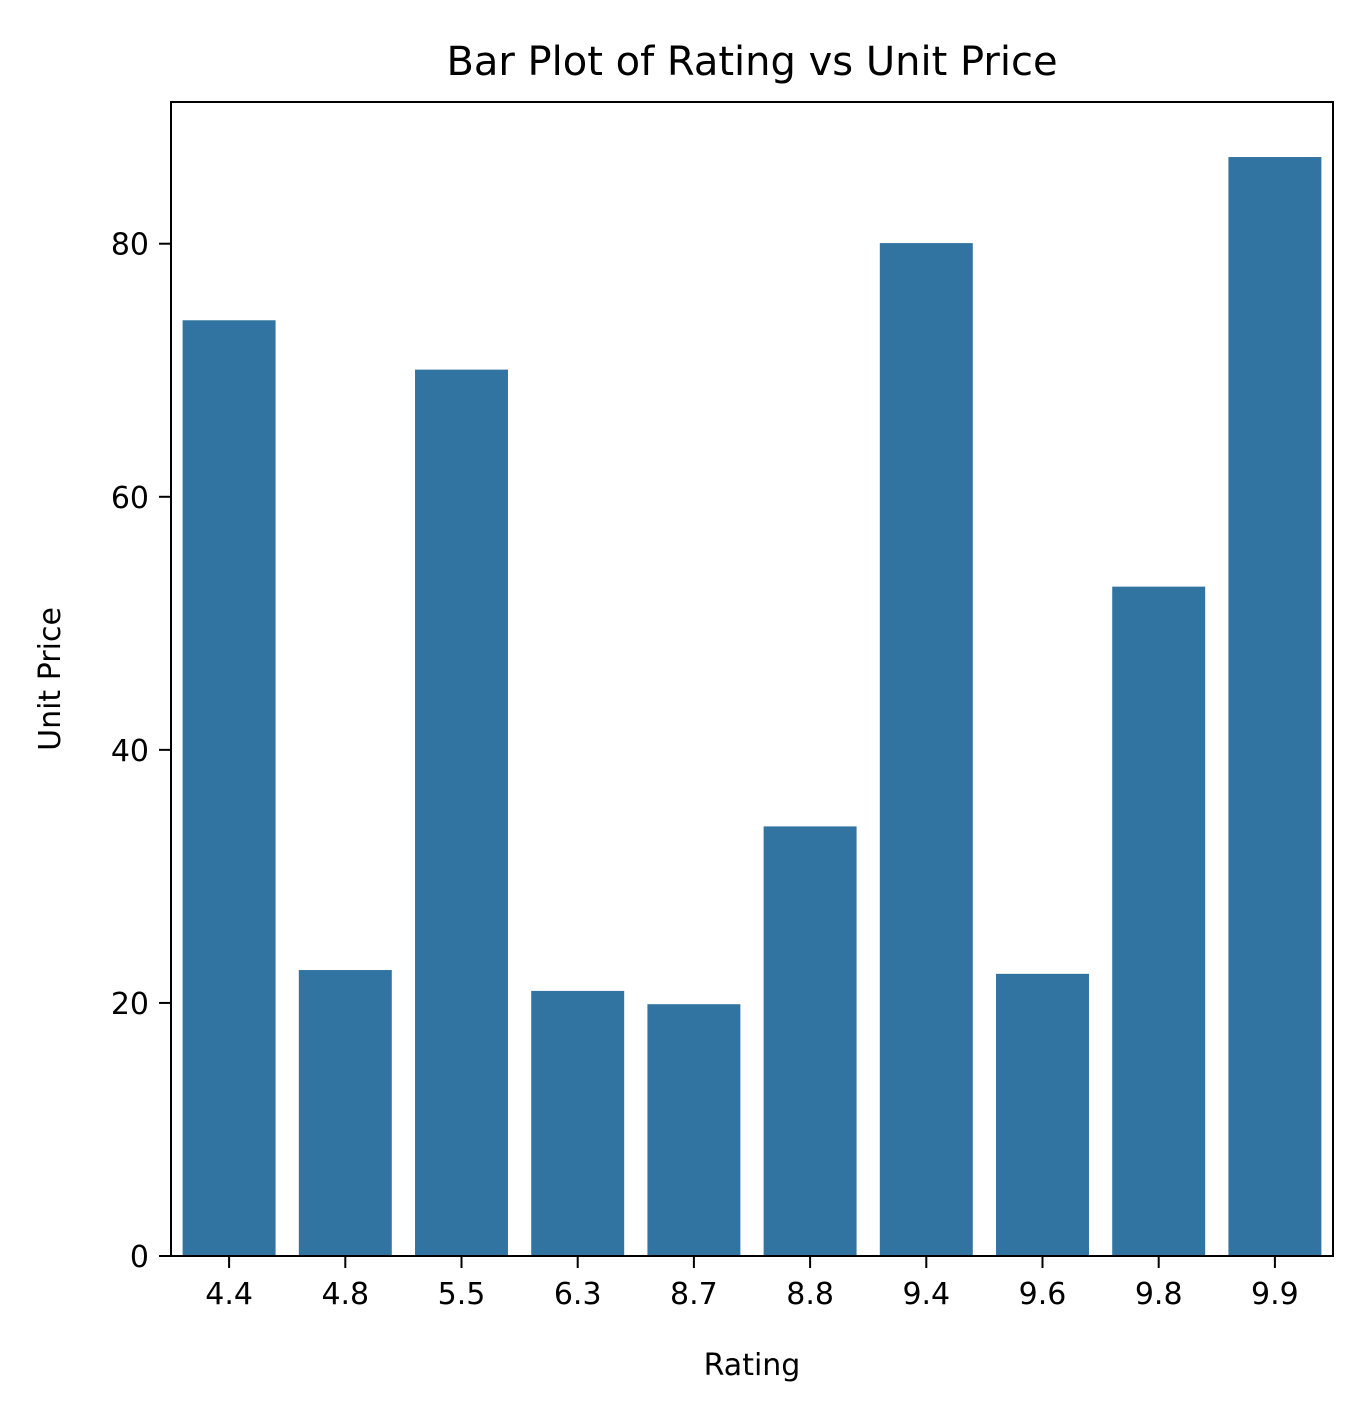 This screenshot has width=1363, height=1416. What do you see at coordinates (752, 1365) in the screenshot?
I see `x-axis-label: Rating` at bounding box center [752, 1365].